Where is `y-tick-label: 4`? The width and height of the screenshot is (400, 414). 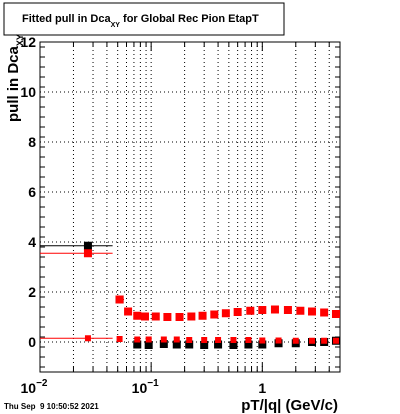 y-tick-label: 4 is located at coordinates (32, 242).